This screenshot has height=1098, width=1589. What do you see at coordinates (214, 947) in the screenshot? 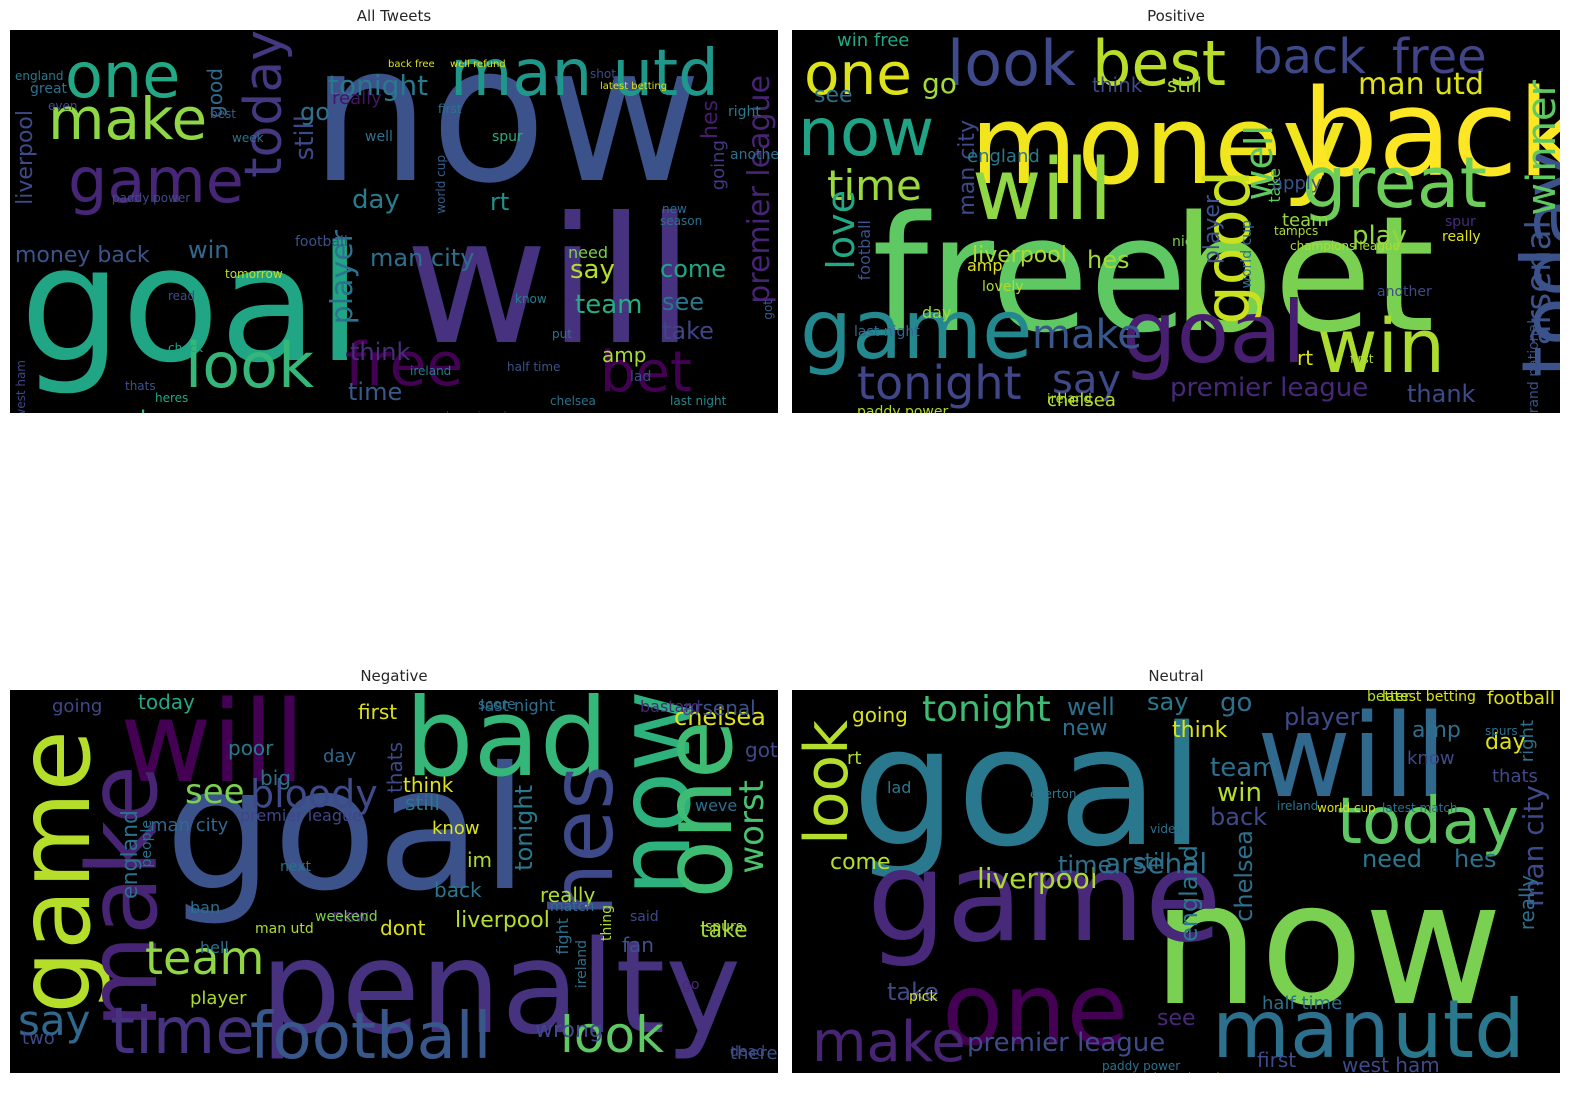
I see `word: hell` at bounding box center [214, 947].